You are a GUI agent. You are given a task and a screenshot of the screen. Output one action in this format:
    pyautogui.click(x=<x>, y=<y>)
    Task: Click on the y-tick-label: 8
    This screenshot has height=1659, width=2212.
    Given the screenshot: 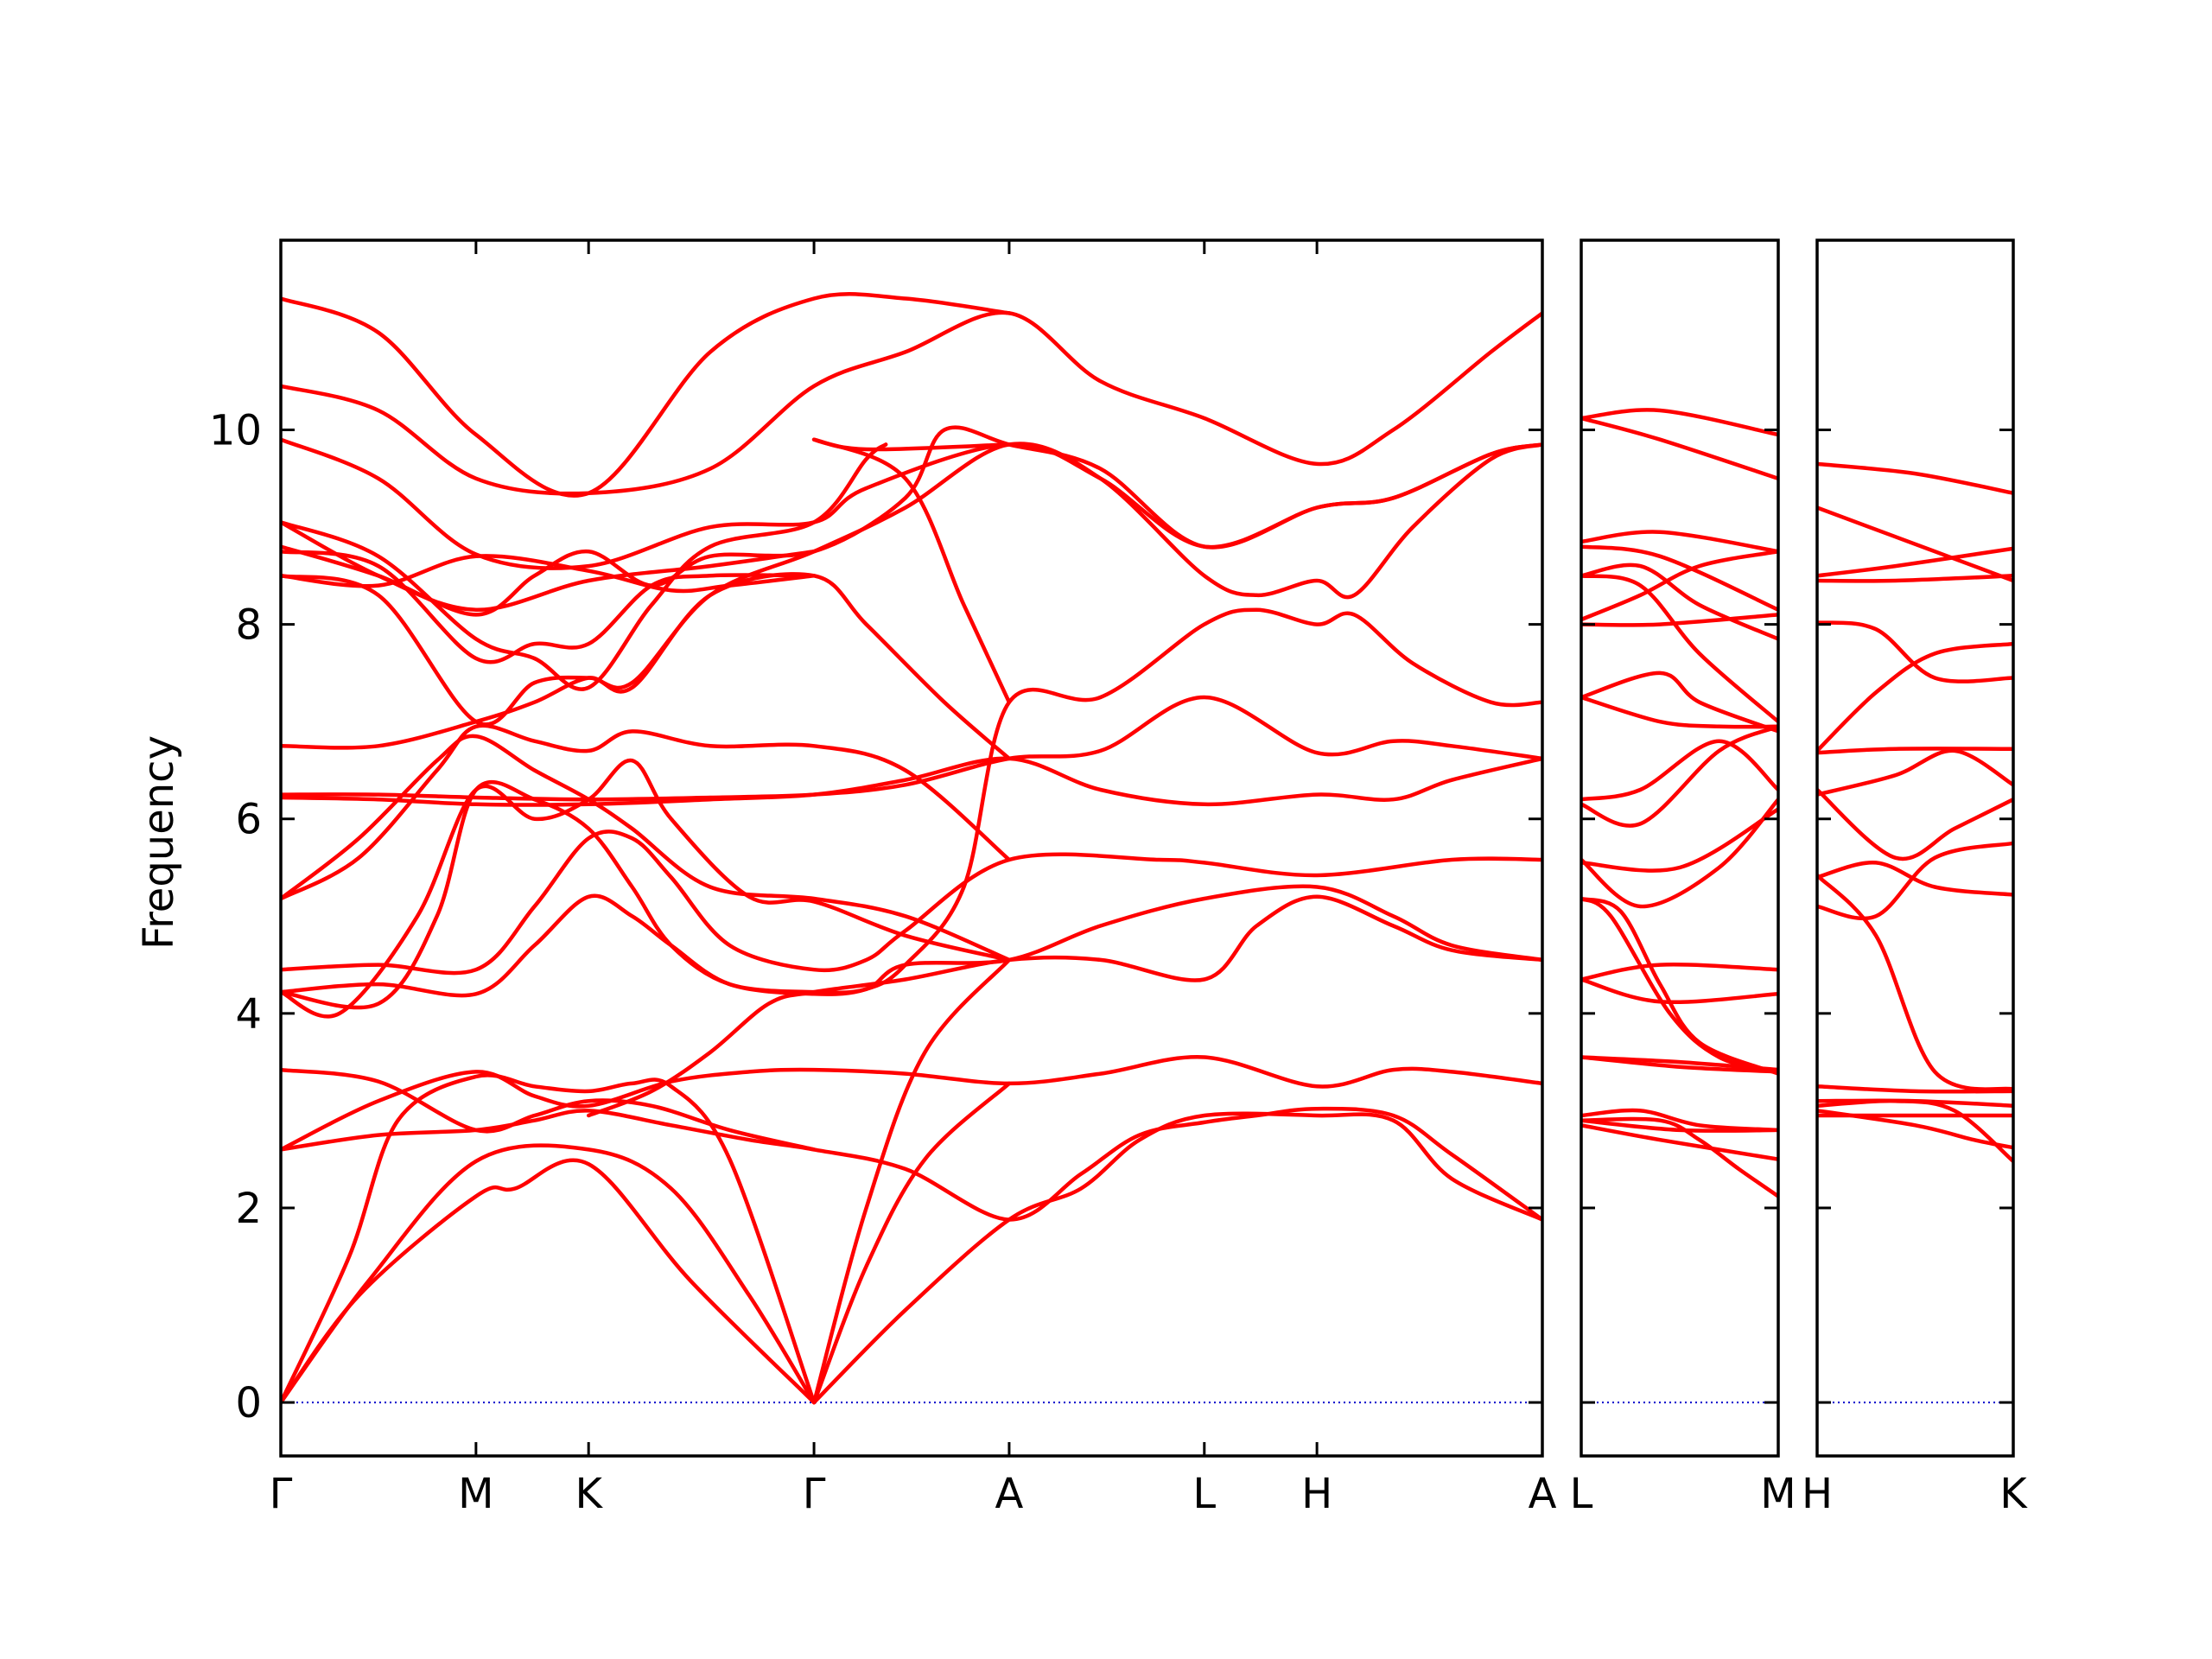 What is the action you would take?
    pyautogui.click(x=248, y=625)
    